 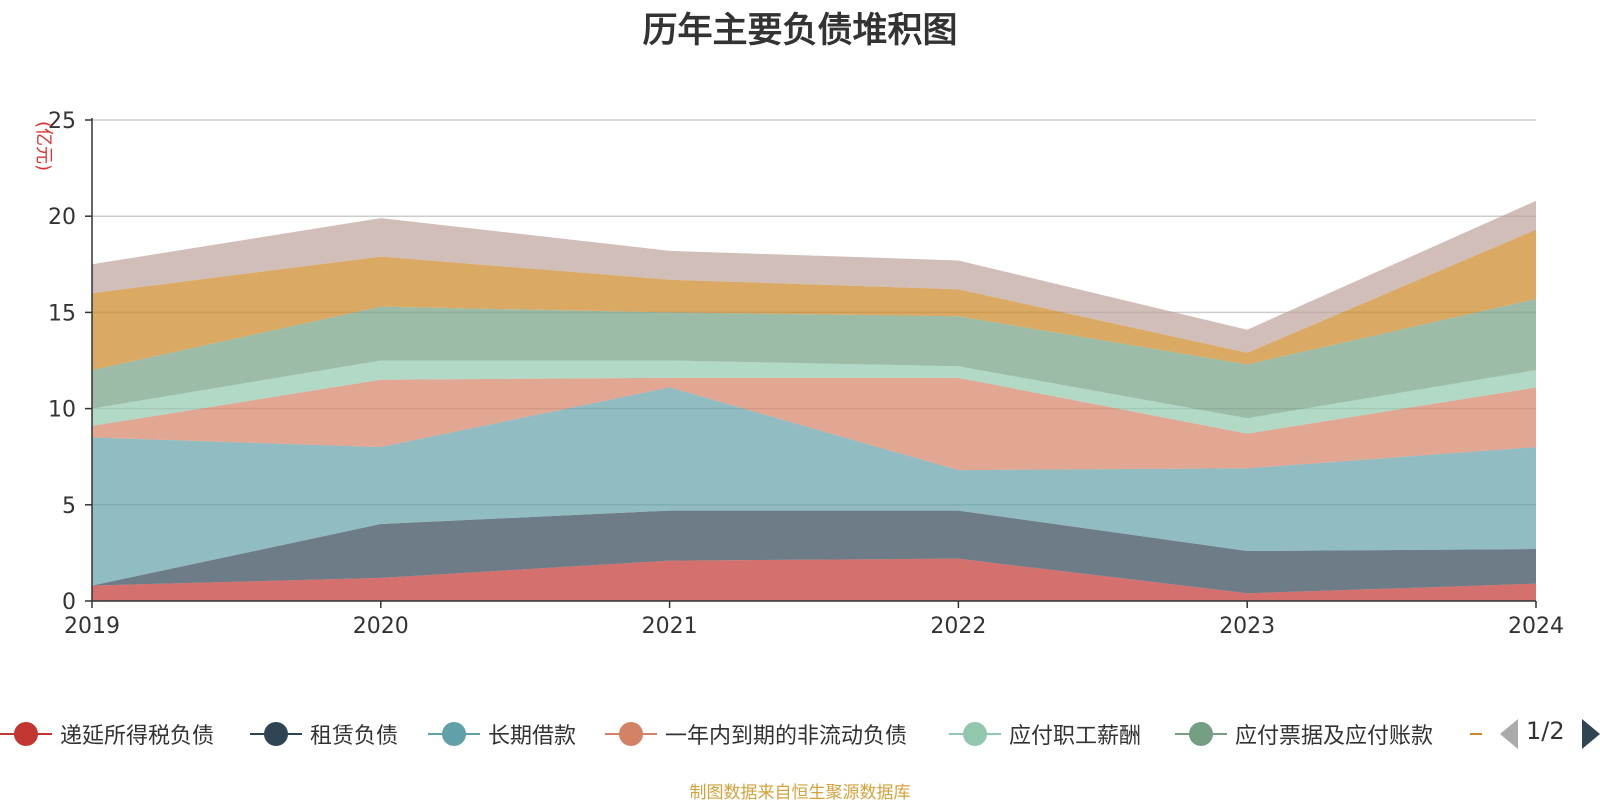 I want to click on legend-label: 应付票据及应付账款, so click(x=1334, y=736).